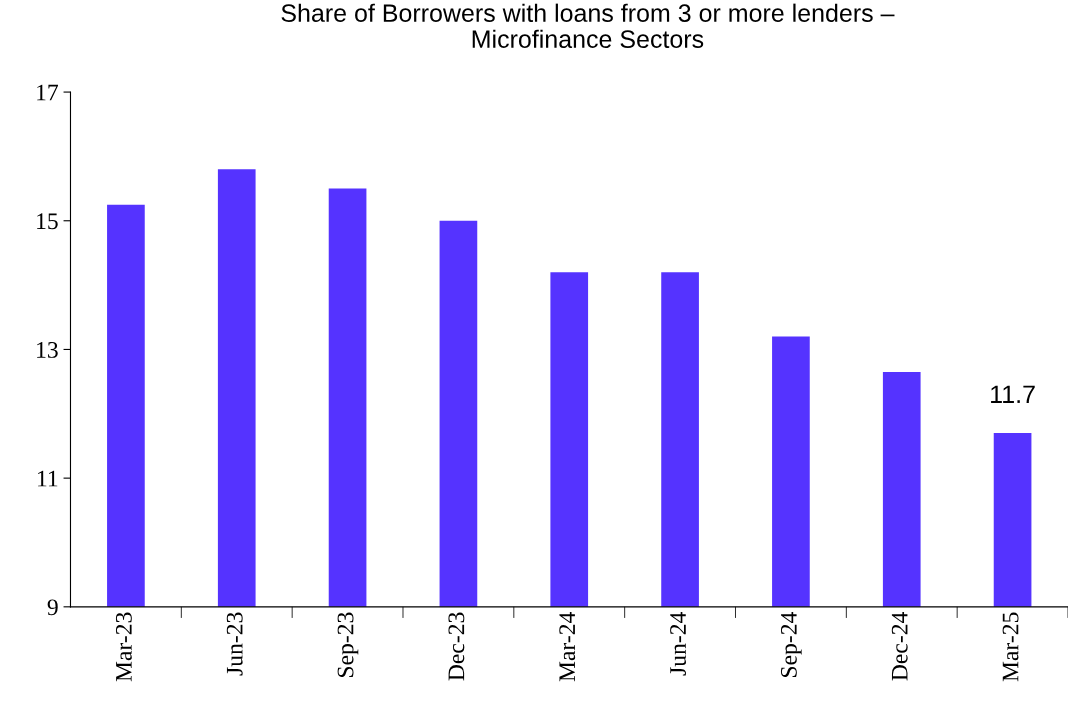  I want to click on x-tick-label: Dec-23, so click(456, 646).